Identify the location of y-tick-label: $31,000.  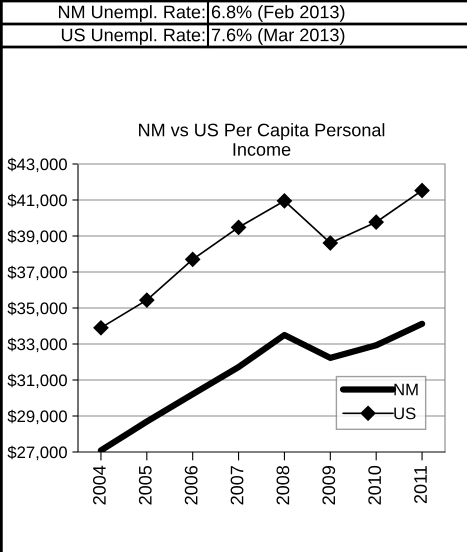
(37, 381).